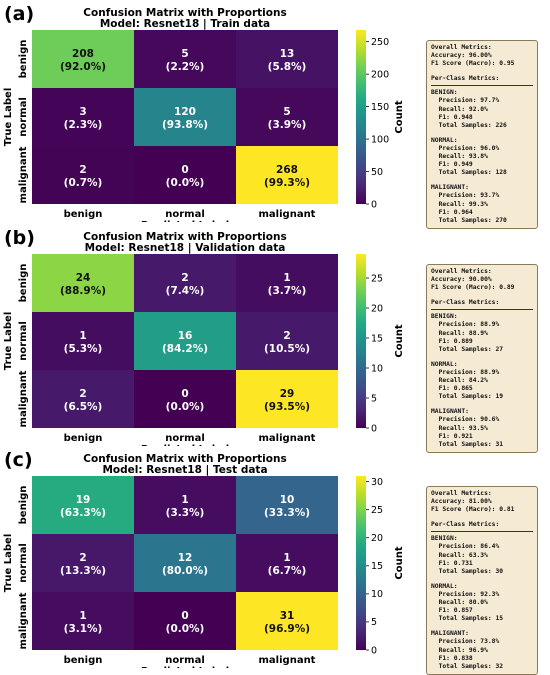 Image resolution: width=550 pixels, height=675 pixels. What do you see at coordinates (452, 165) in the screenshot?
I see `class-metric: F1: 0.949` at bounding box center [452, 165].